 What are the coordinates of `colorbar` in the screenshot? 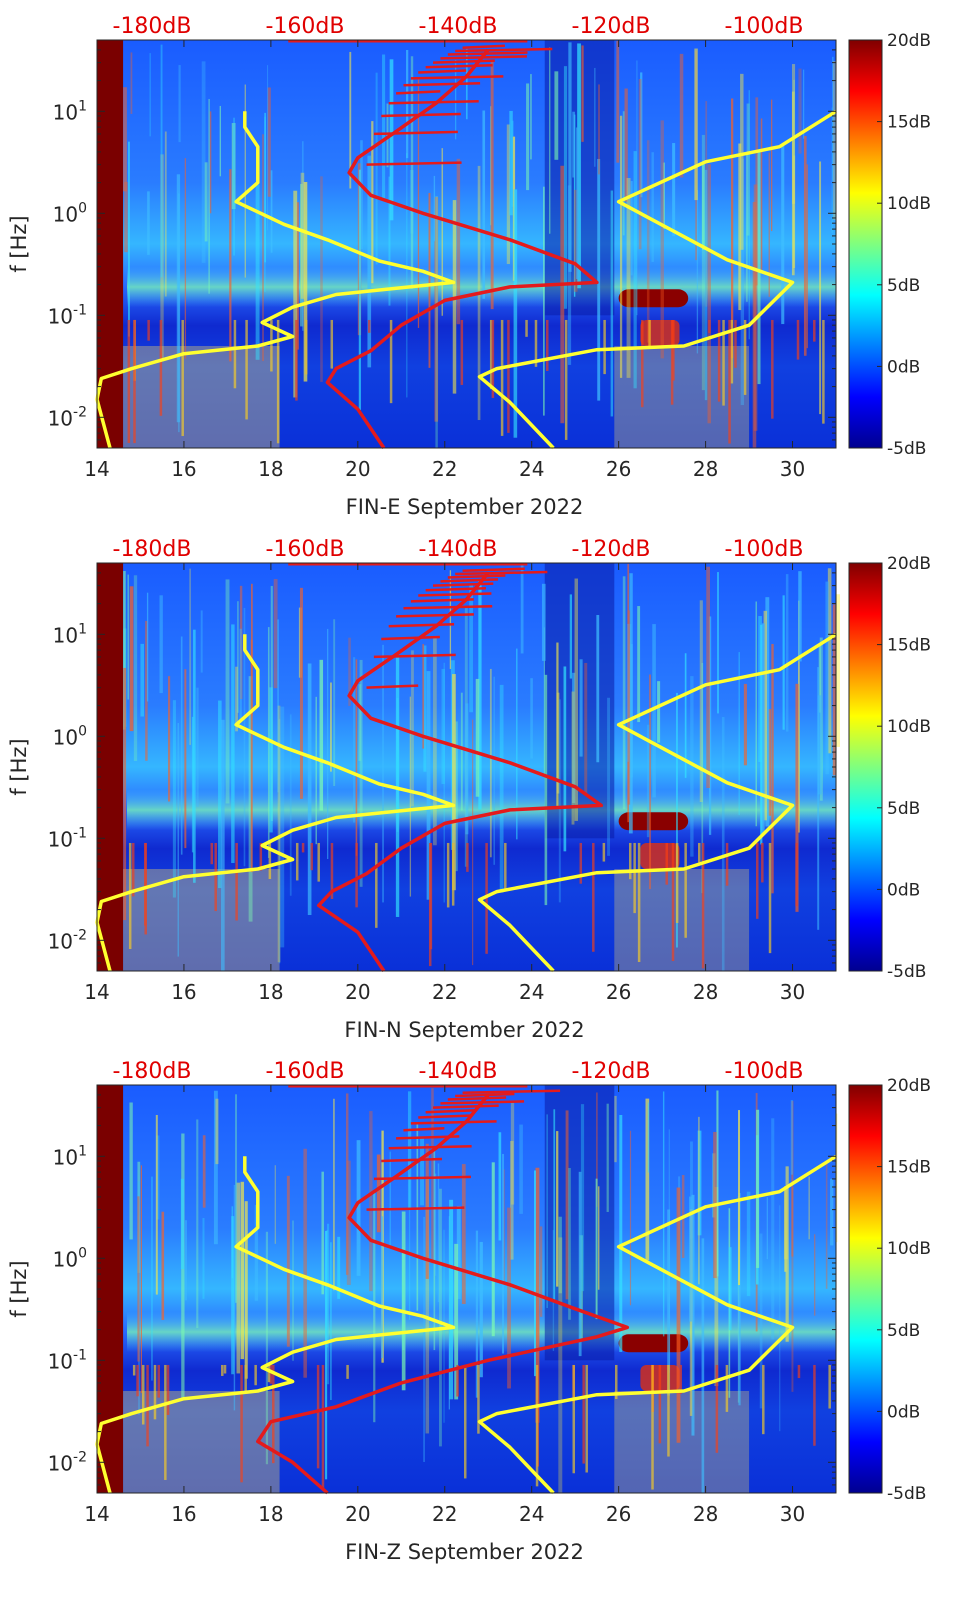 It's located at (865, 767).